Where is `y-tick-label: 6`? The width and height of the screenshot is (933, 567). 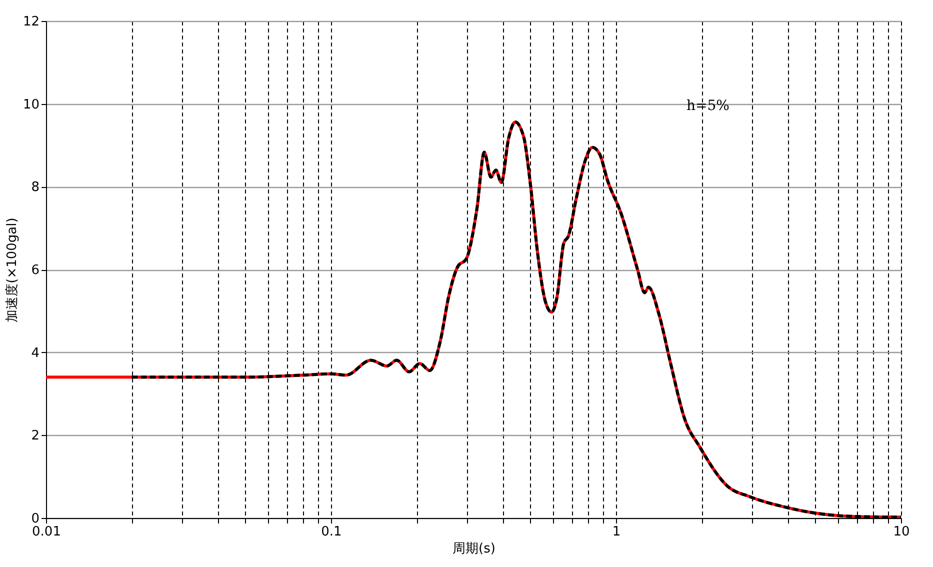 y-tick-label: 6 is located at coordinates (35, 270).